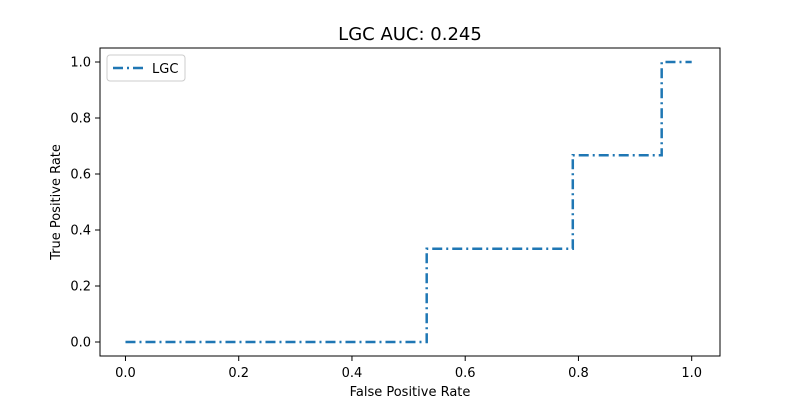  Describe the element at coordinates (80, 343) in the screenshot. I see `y-tick-label: 0.0` at that location.